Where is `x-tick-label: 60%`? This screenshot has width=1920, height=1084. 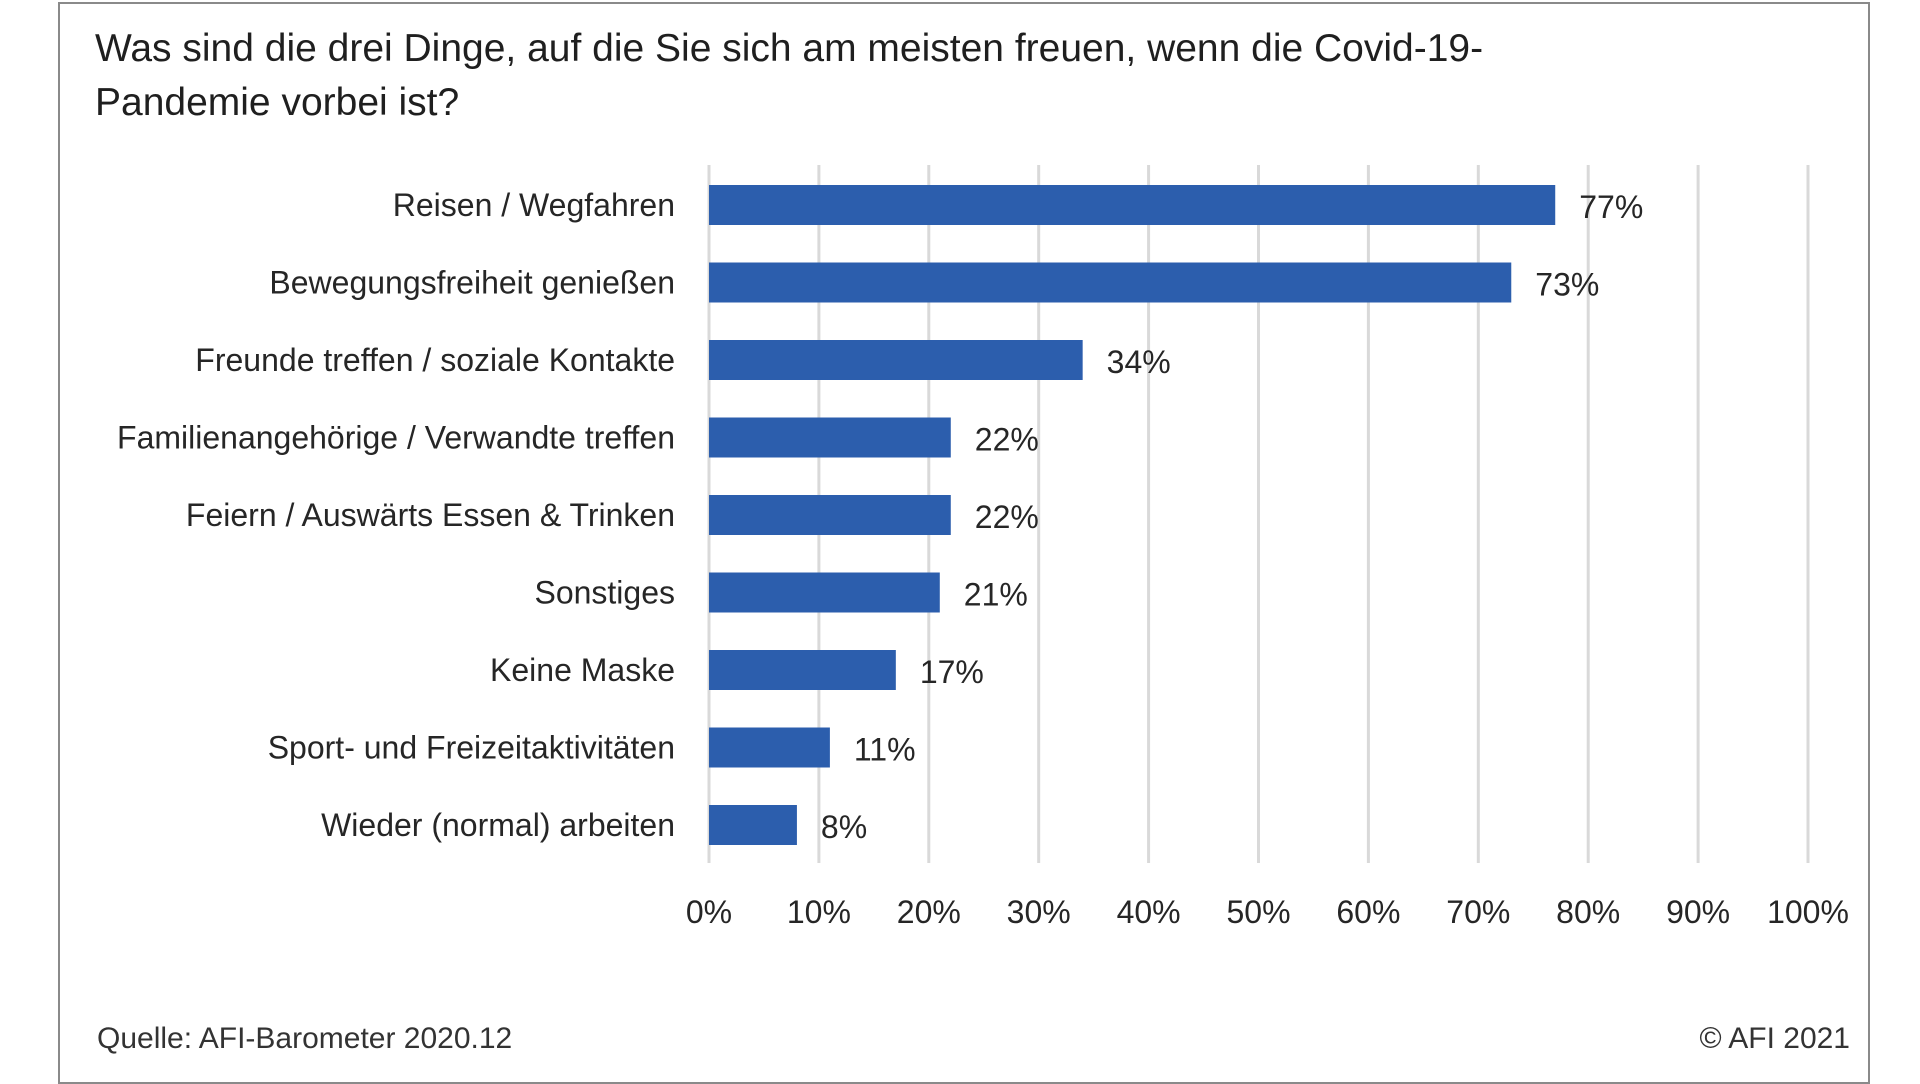 x-tick-label: 60% is located at coordinates (1368, 912).